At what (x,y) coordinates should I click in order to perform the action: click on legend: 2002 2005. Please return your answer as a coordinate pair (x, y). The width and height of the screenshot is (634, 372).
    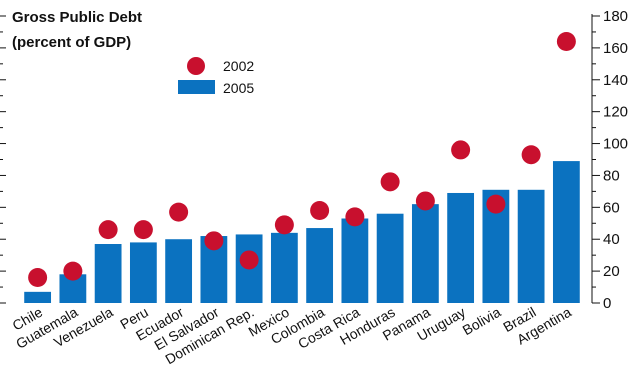
    Looking at the image, I should click on (216, 76).